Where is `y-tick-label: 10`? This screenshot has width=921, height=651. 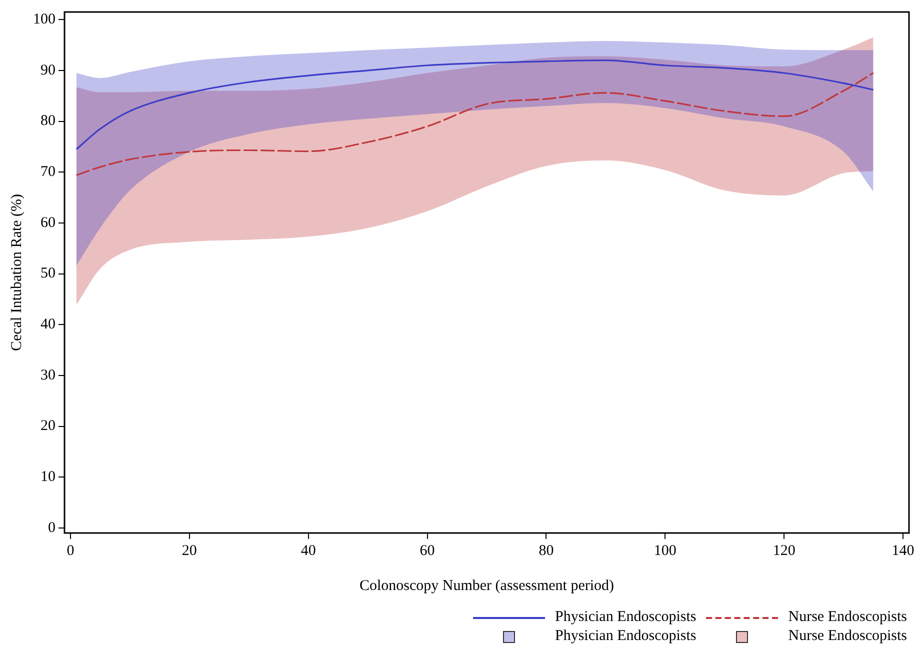
y-tick-label: 10 is located at coordinates (48, 477).